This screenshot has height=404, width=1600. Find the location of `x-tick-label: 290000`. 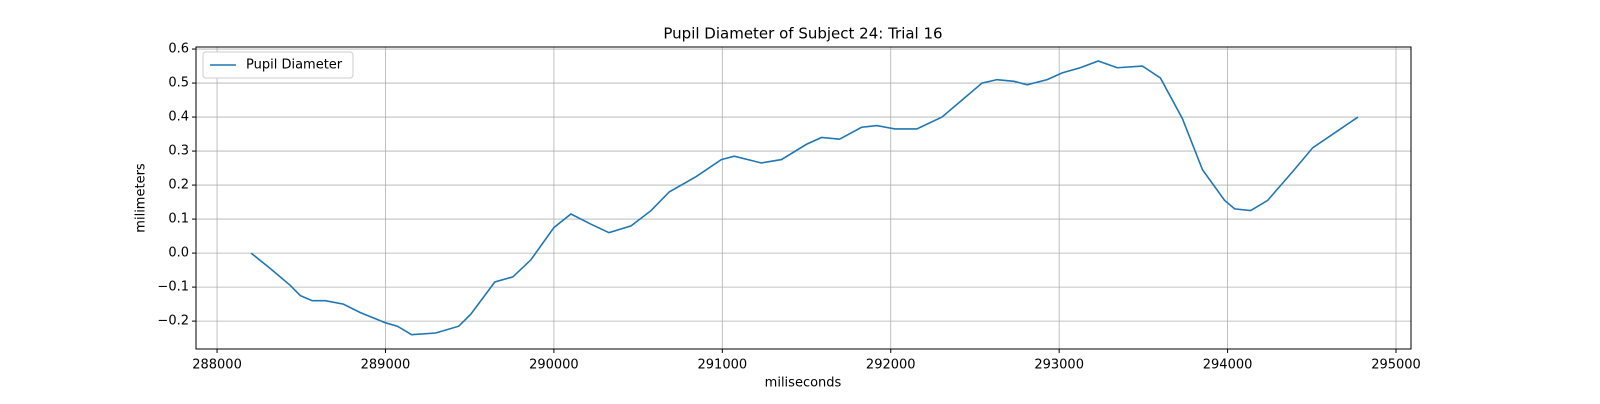

x-tick-label: 290000 is located at coordinates (554, 365).